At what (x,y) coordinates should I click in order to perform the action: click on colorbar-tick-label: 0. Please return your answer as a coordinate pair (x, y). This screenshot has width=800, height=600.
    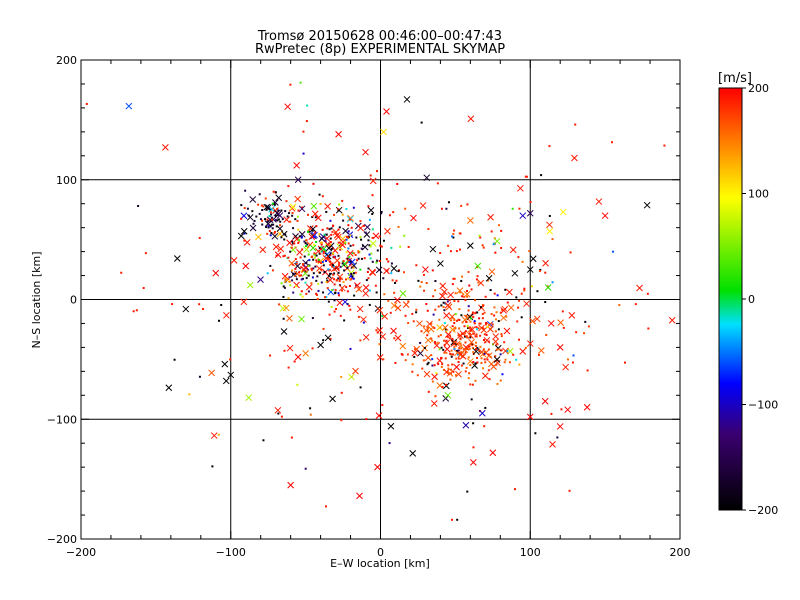
    Looking at the image, I should click on (751, 299).